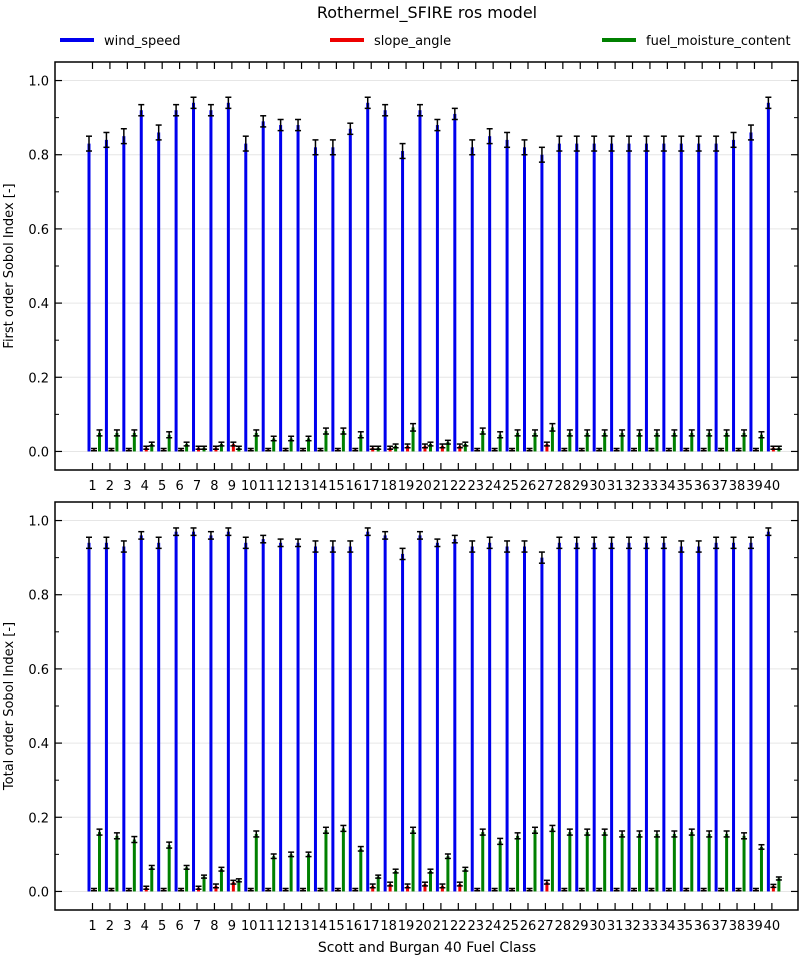 The image size is (800, 964). What do you see at coordinates (772, 926) in the screenshot?
I see `x-tick-label: 40` at bounding box center [772, 926].